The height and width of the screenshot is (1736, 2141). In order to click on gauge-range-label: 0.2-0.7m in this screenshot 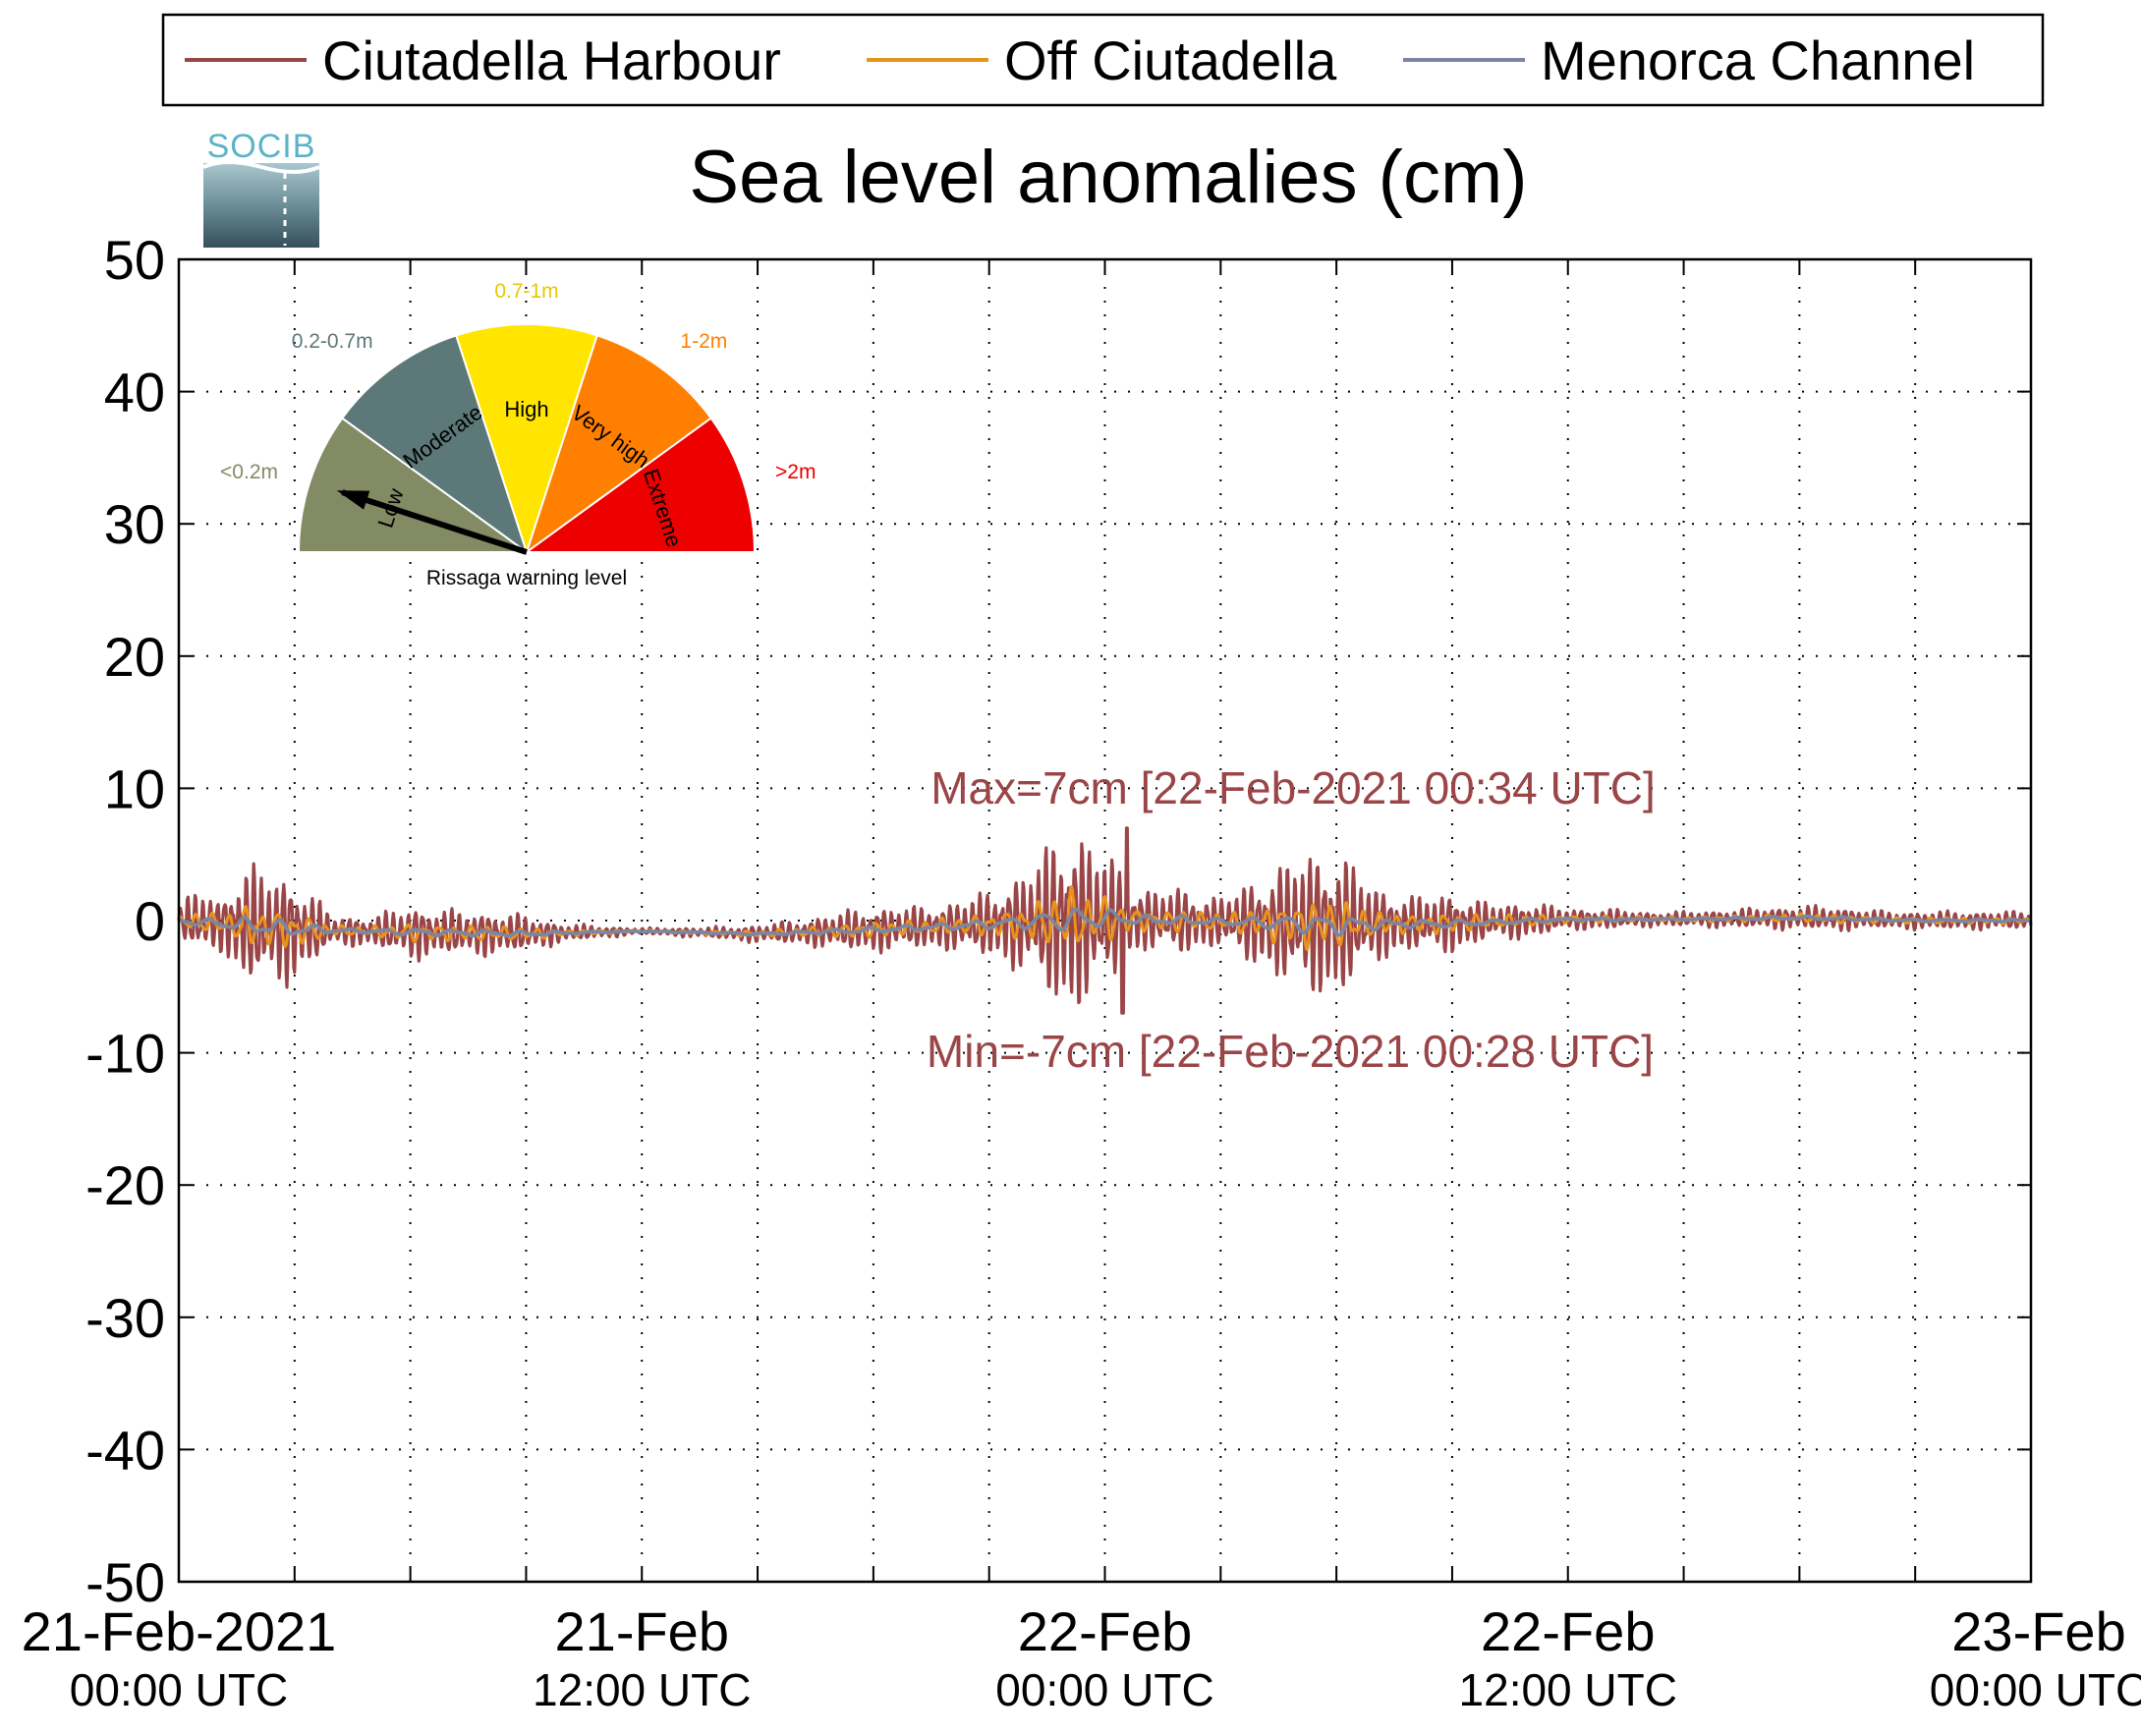, I will do `click(332, 341)`.